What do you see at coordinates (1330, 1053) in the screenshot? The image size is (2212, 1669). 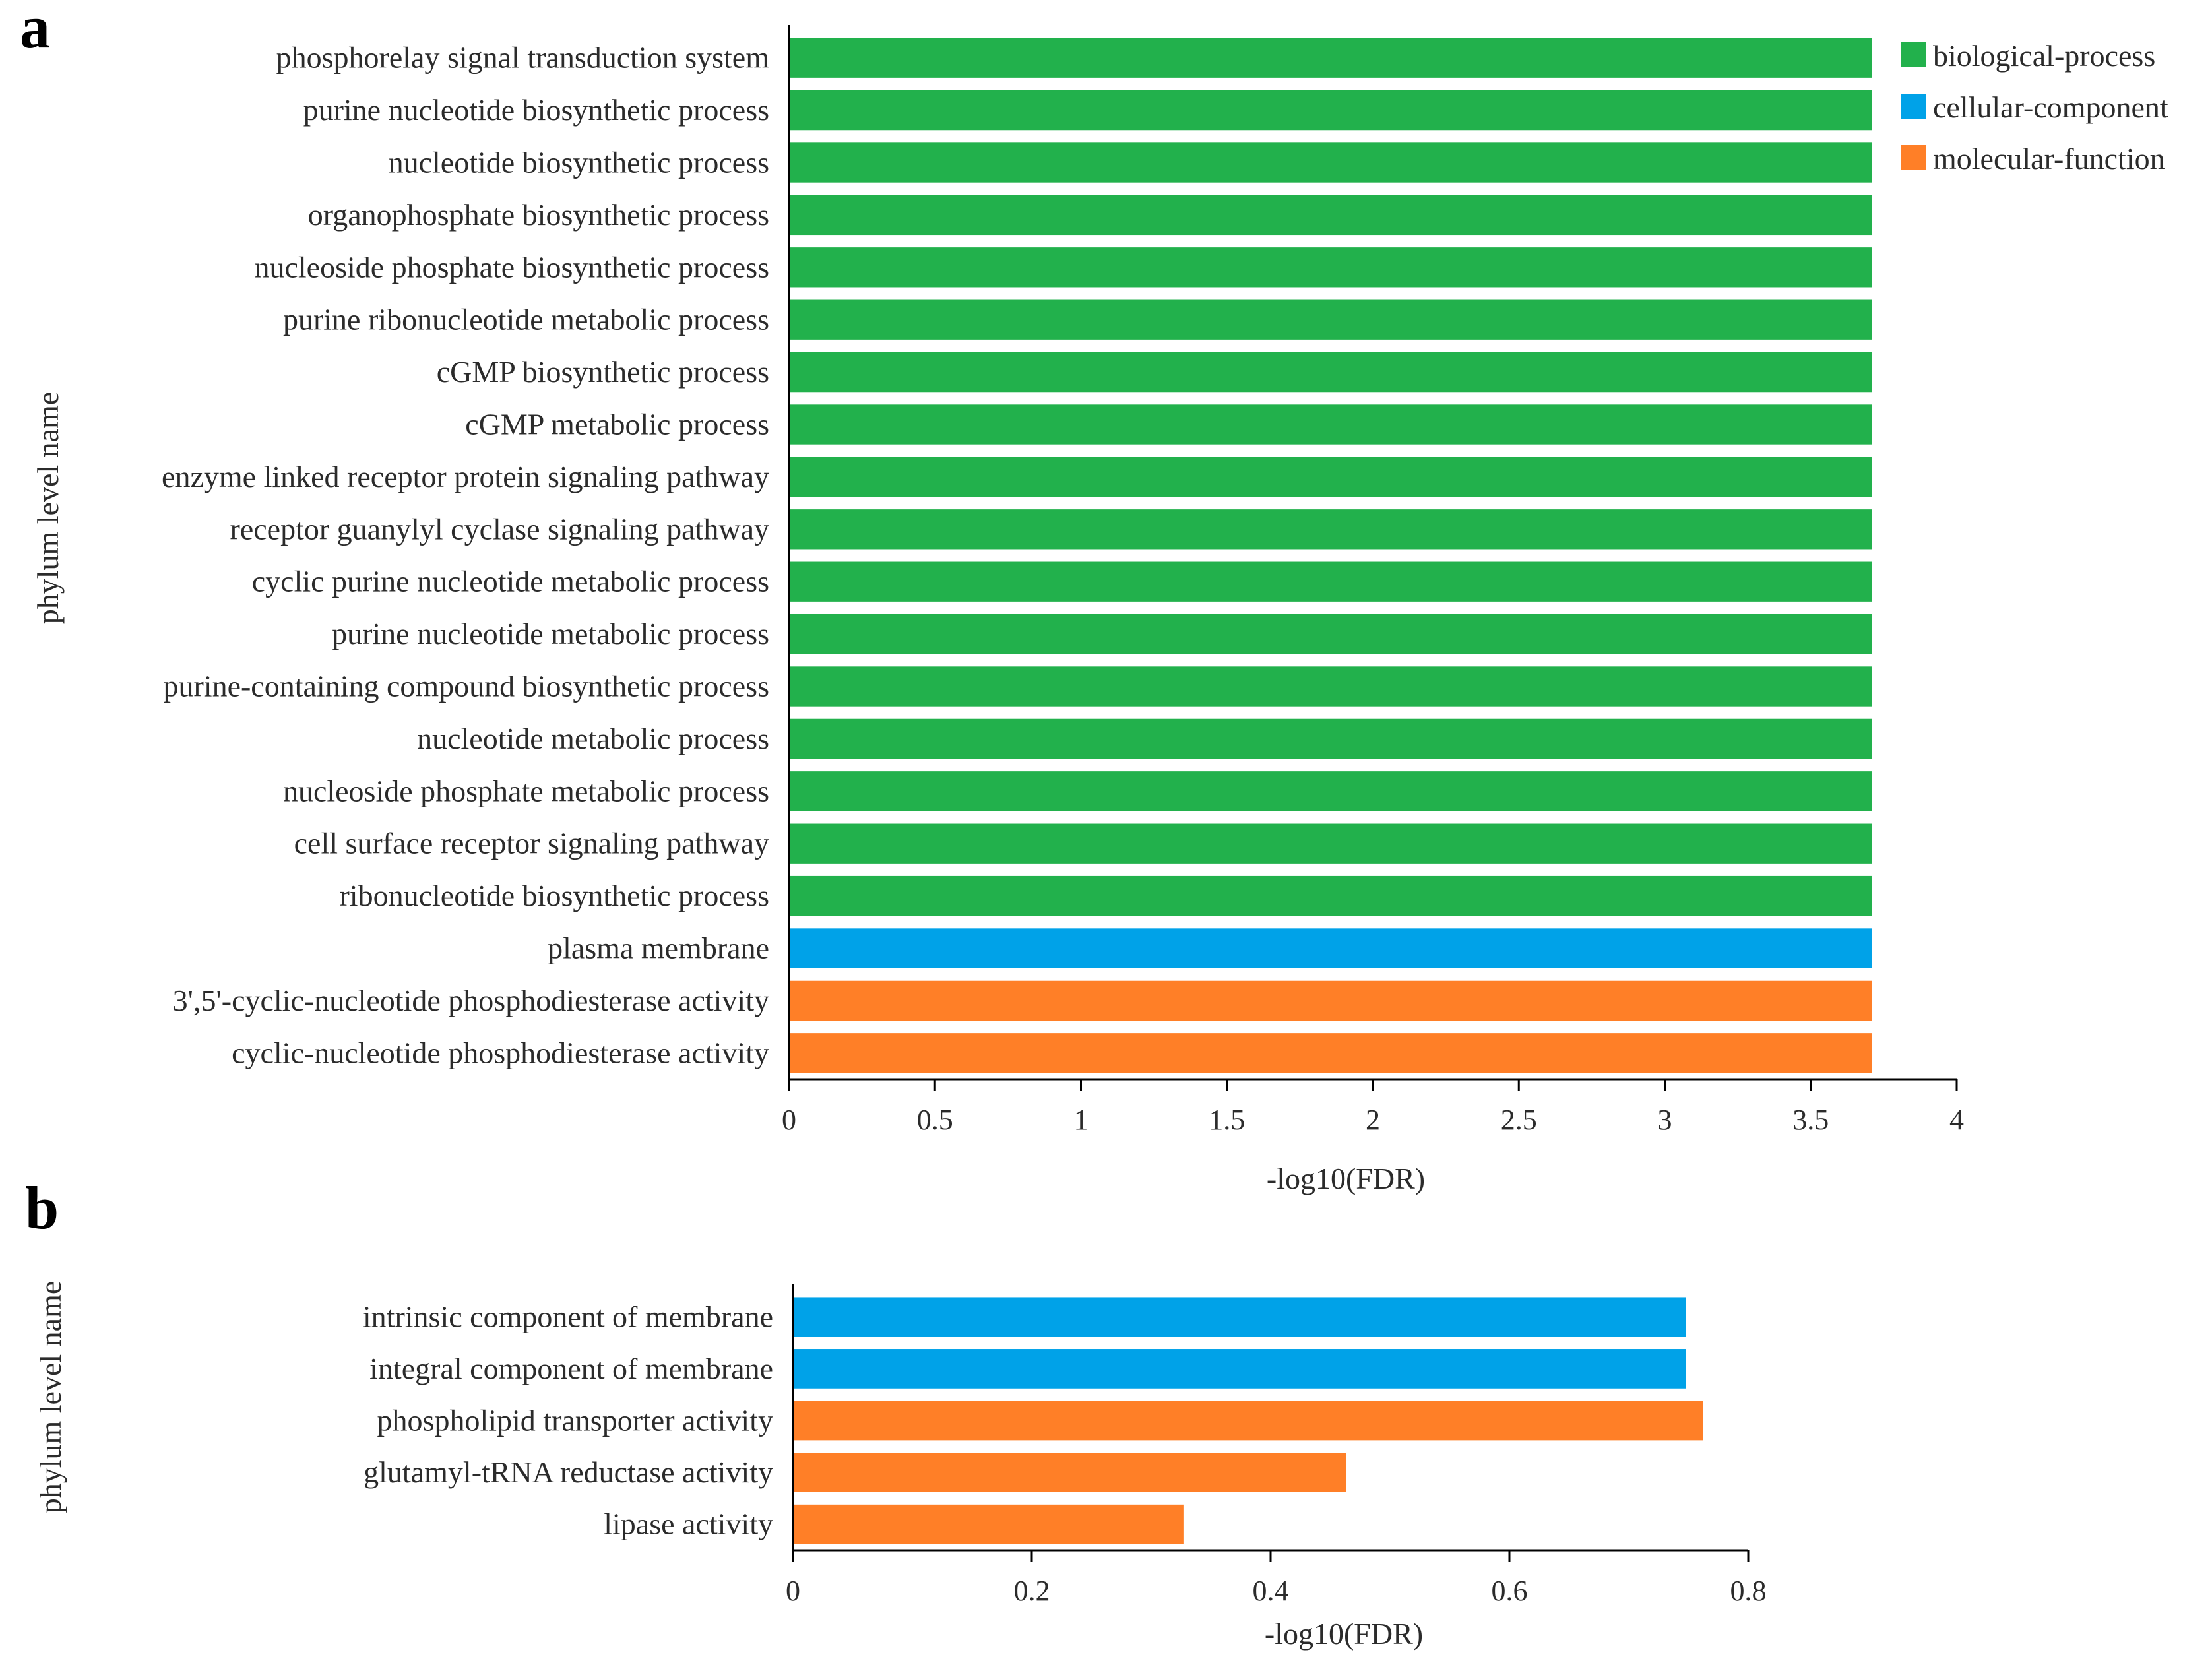 I see `bar-cyclic-nucleotide-phosphodiesterase-activity` at bounding box center [1330, 1053].